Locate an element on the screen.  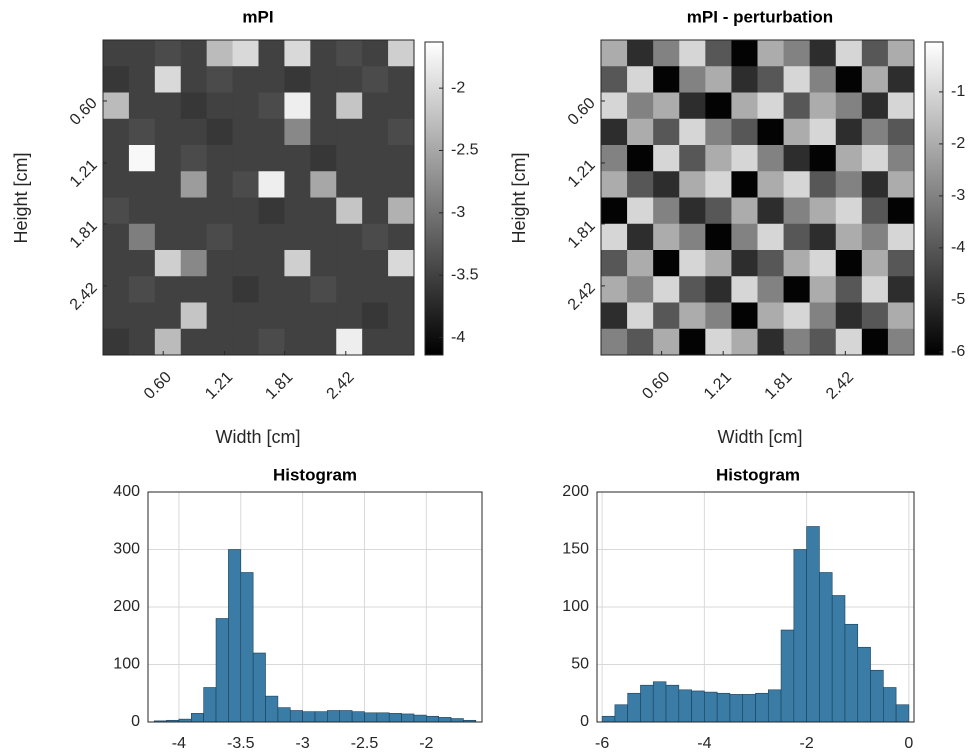
x-tick-label: 1.21 is located at coordinates (718, 386).